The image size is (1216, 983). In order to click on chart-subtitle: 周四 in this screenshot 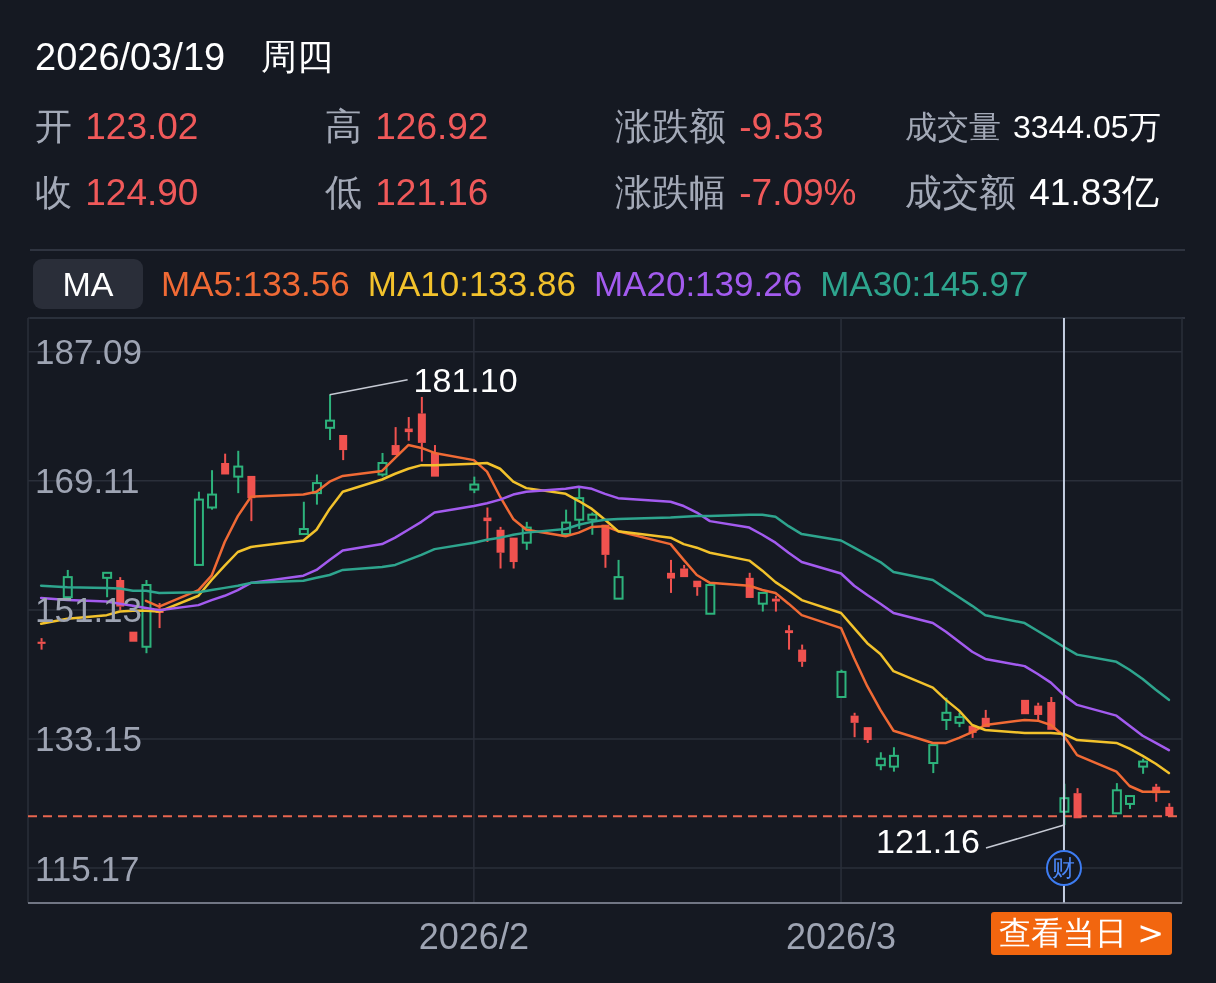, I will do `click(297, 57)`.